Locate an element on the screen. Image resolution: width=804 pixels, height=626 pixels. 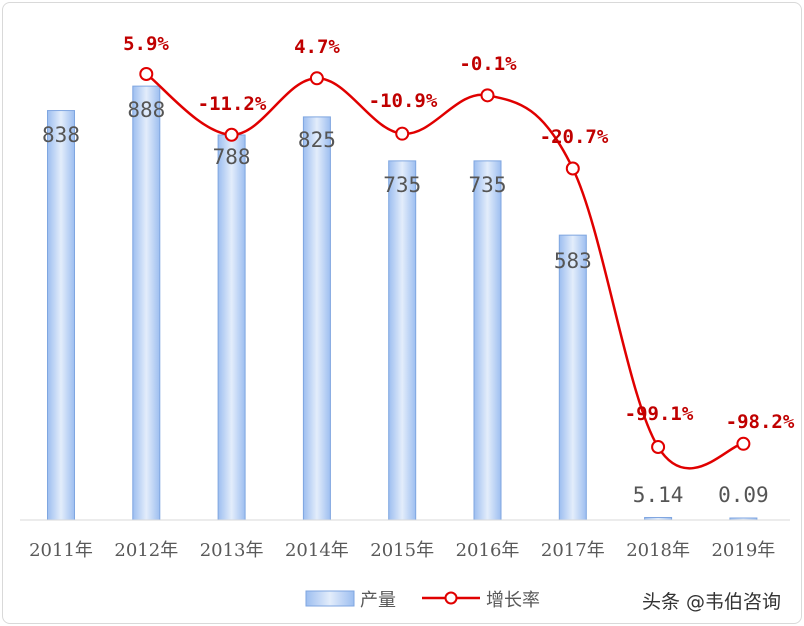
rate-point-2018年 is located at coordinates (658, 447).